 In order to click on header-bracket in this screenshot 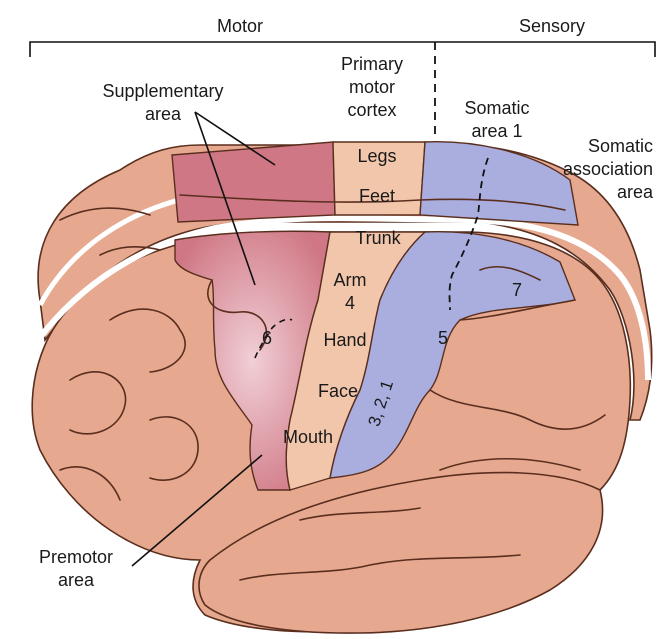, I will do `click(342, 90)`.